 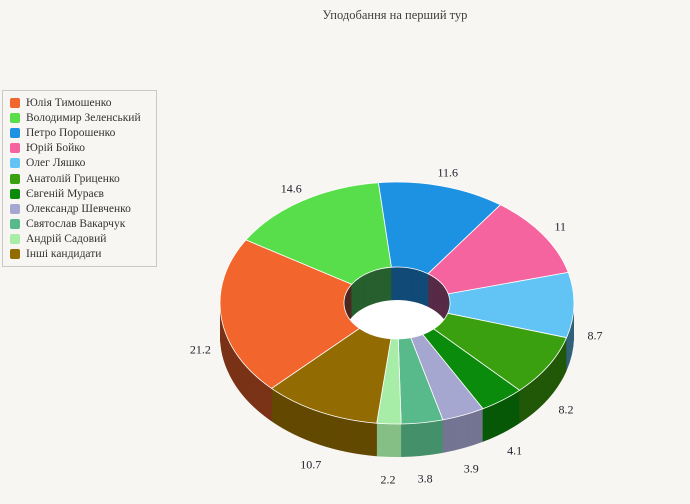 I want to click on legend-item-6: Євгеній Мураєв, so click(x=83, y=193).